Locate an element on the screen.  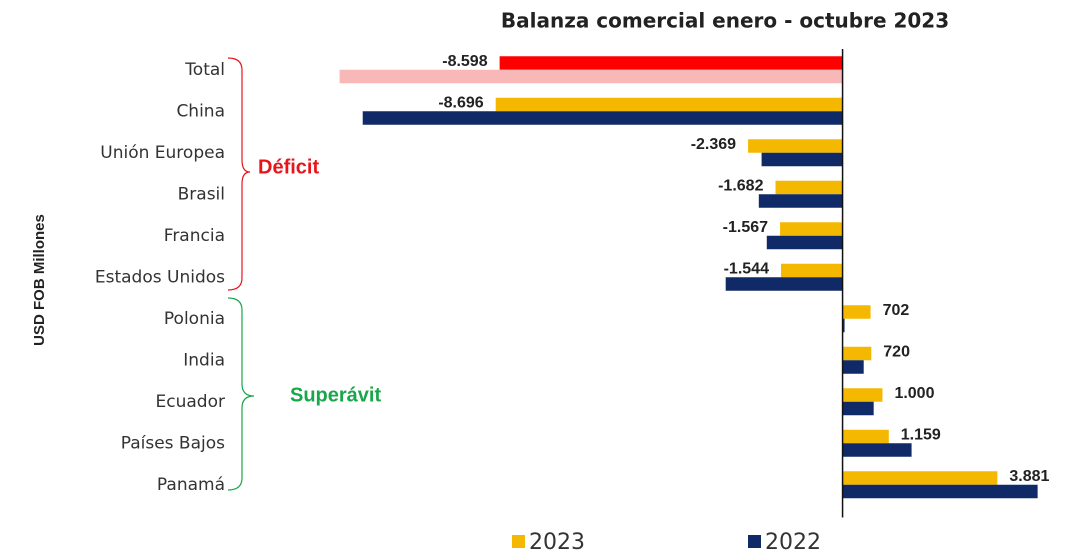
annotation: Déficit is located at coordinates (288, 167).